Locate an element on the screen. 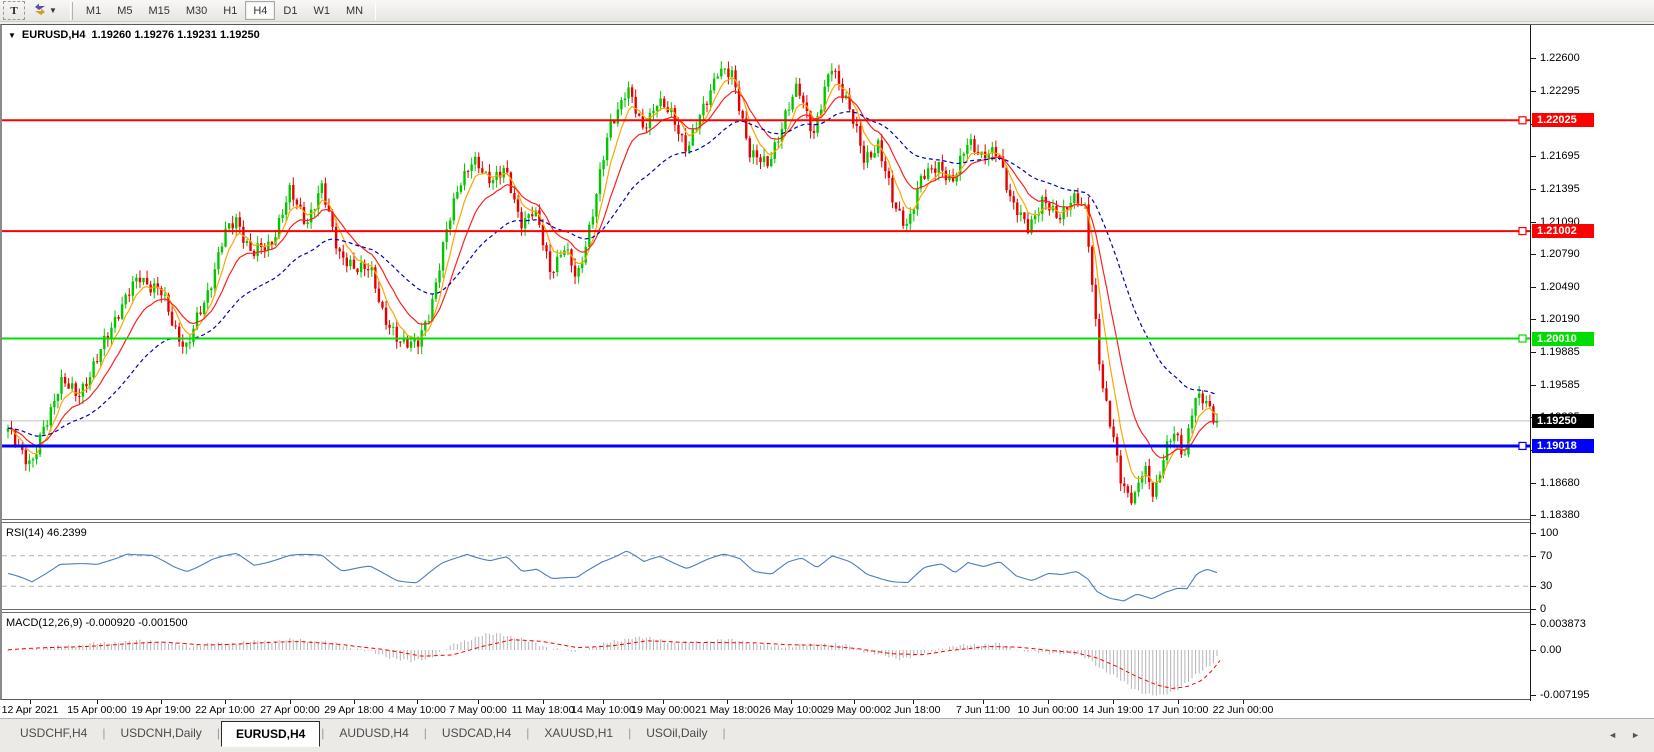 This screenshot has height=752, width=1654. timeframe-button-w1: W1 is located at coordinates (321, 10).